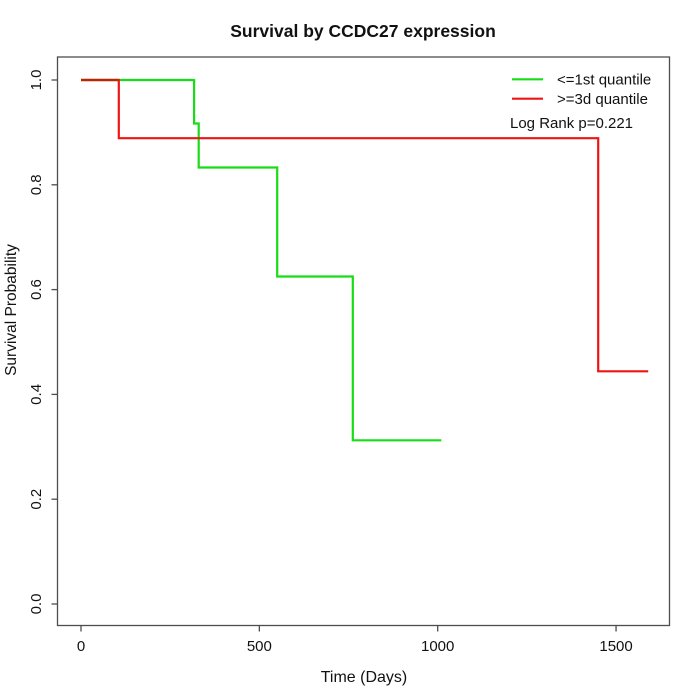 The width and height of the screenshot is (700, 700). What do you see at coordinates (11, 310) in the screenshot?
I see `y-axis-label: Survival Probability` at bounding box center [11, 310].